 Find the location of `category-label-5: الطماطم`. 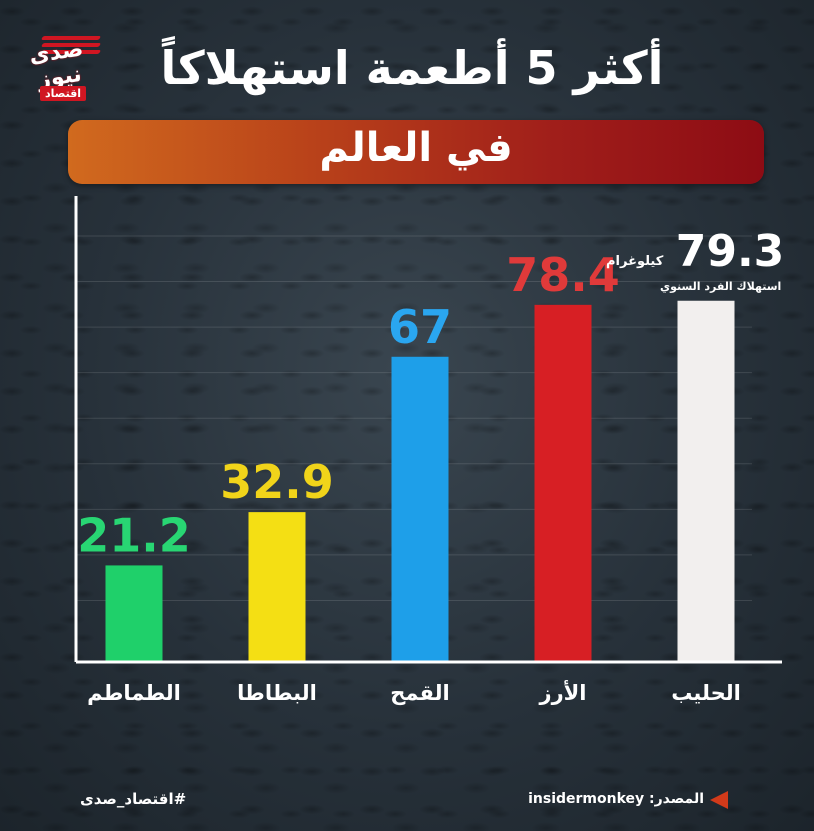

category-label-5: الطماطم is located at coordinates (134, 693).